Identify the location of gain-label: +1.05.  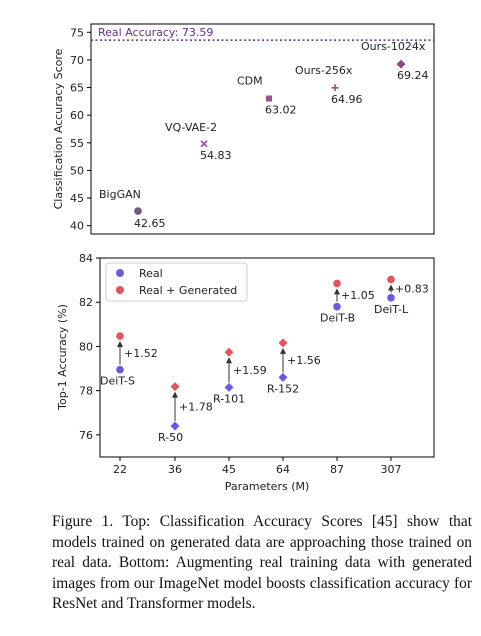
(358, 295).